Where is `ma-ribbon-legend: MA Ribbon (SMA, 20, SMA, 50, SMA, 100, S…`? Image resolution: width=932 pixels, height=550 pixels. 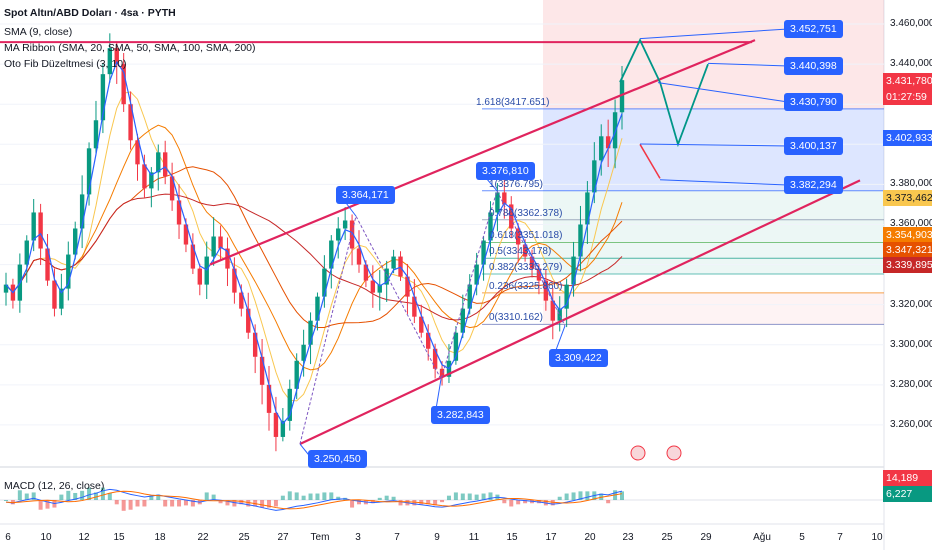 ma-ribbon-legend: MA Ribbon (SMA, 20, SMA, 50, SMA, 100, S… is located at coordinates (130, 48).